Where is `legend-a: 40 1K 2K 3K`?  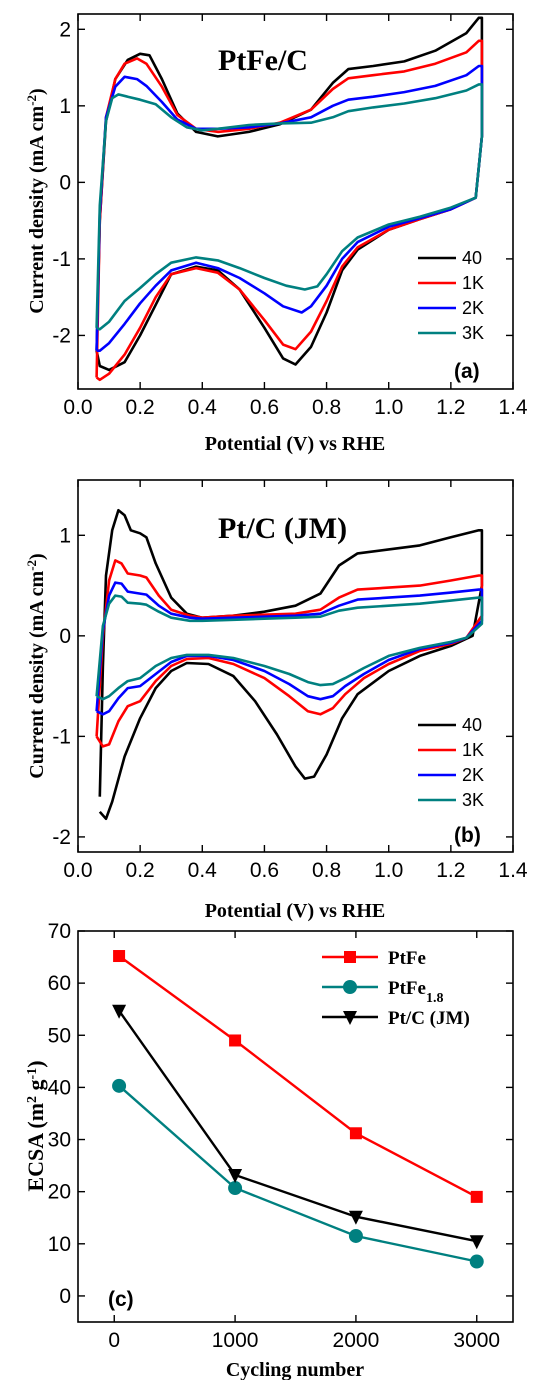
legend-a: 40 1K 2K 3K is located at coordinates (451, 295).